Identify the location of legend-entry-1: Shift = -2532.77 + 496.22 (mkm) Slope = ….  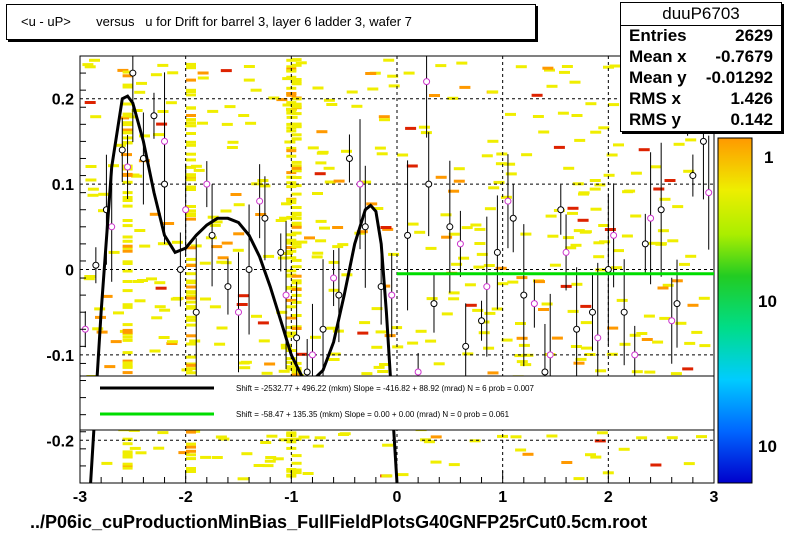
(385, 388).